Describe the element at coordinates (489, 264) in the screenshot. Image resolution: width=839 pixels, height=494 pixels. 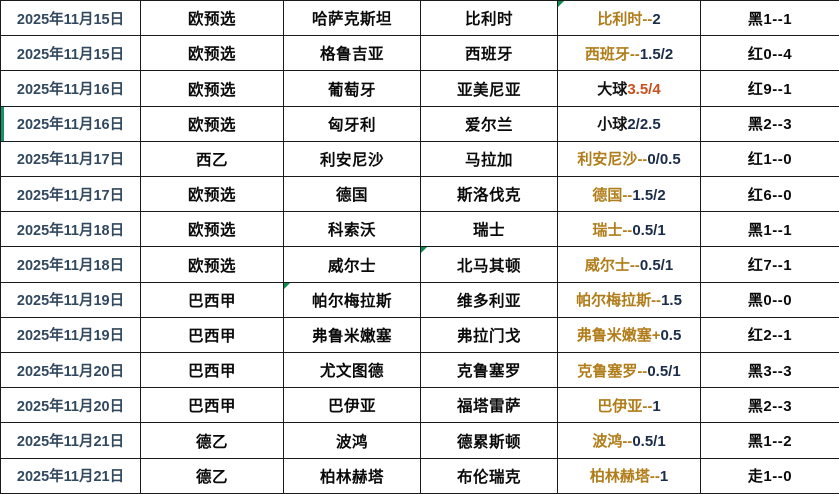
I see `cell-away-team: 北马其顿` at that location.